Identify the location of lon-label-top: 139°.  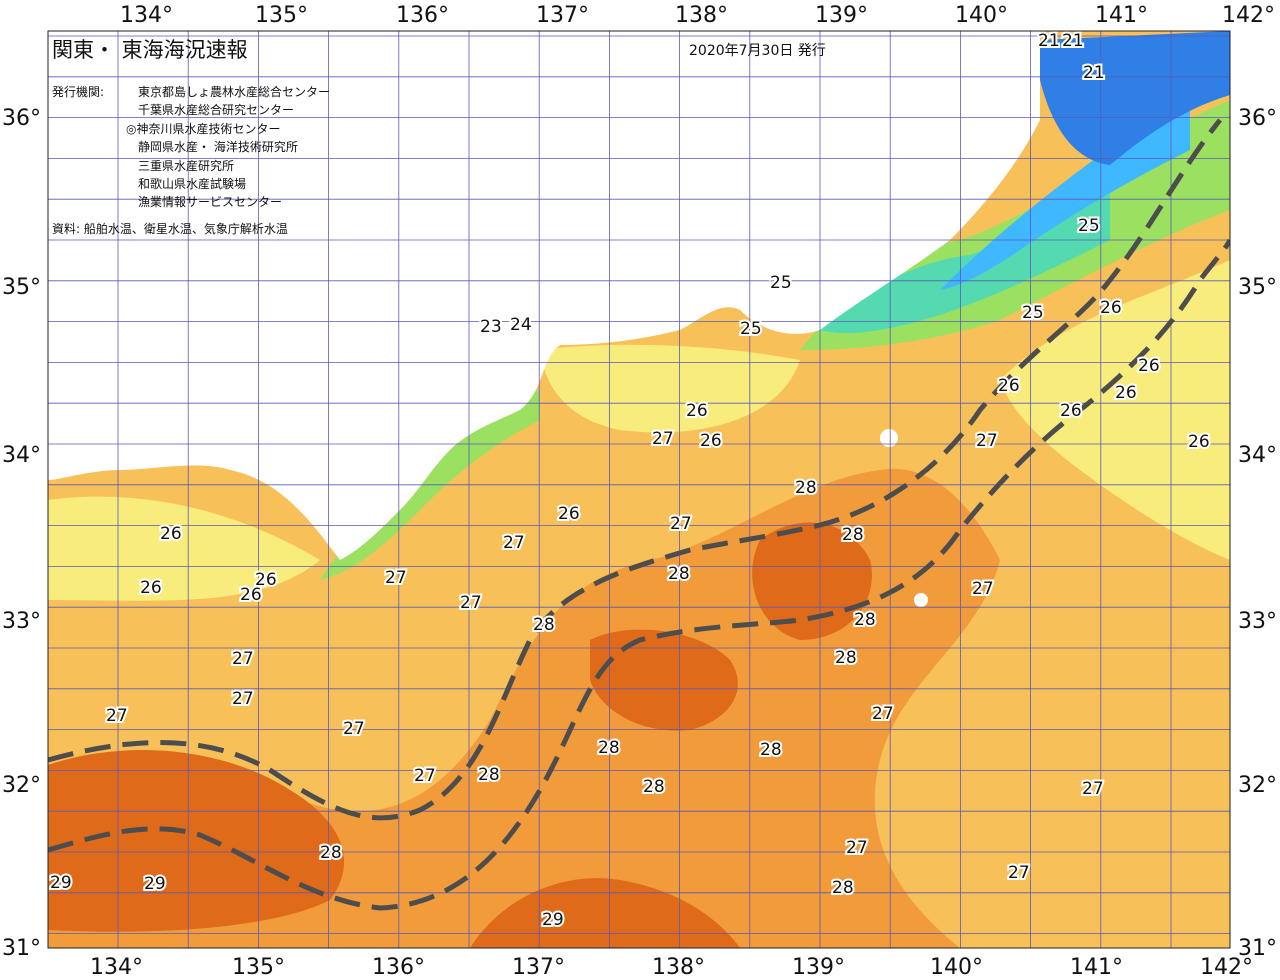
(841, 15).